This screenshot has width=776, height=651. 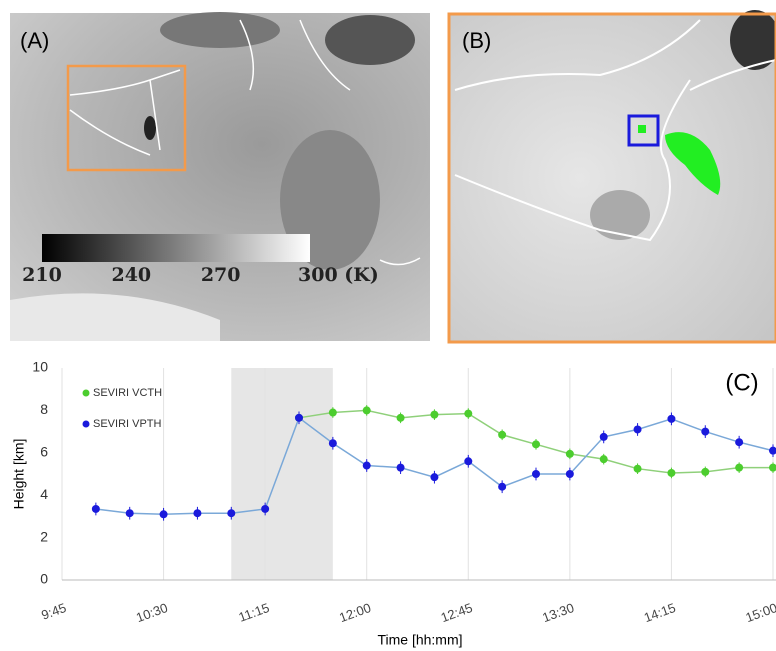 I want to click on x-axis-label: Time [hh:mm], so click(x=419, y=640).